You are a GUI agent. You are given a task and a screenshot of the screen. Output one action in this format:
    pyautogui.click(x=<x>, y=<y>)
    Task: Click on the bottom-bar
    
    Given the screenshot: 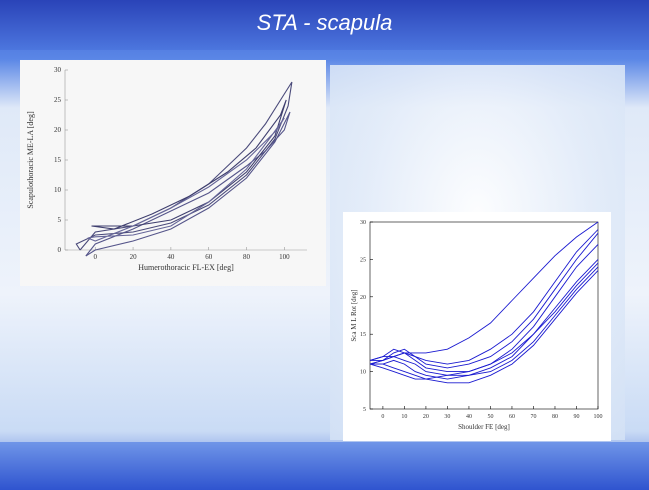 What is the action you would take?
    pyautogui.click(x=324, y=466)
    